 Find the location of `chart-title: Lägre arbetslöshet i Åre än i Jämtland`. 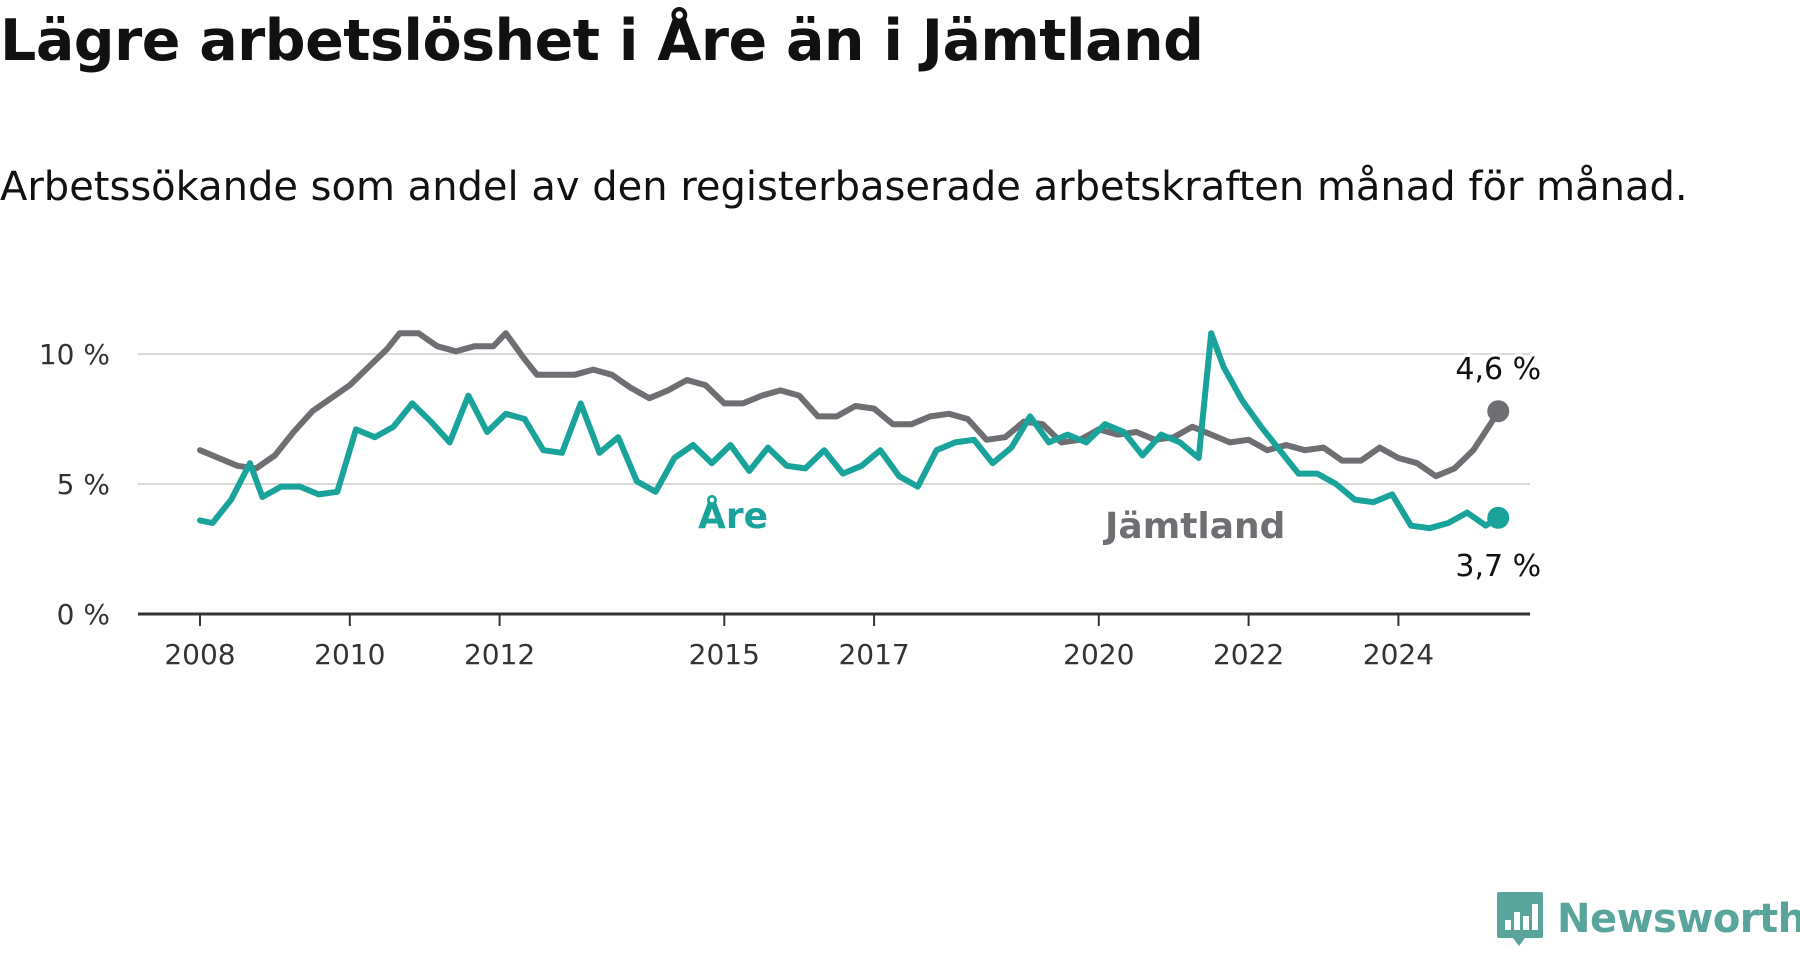

chart-title: Lägre arbetslöshet i Åre än i Jämtland is located at coordinates (602, 41).